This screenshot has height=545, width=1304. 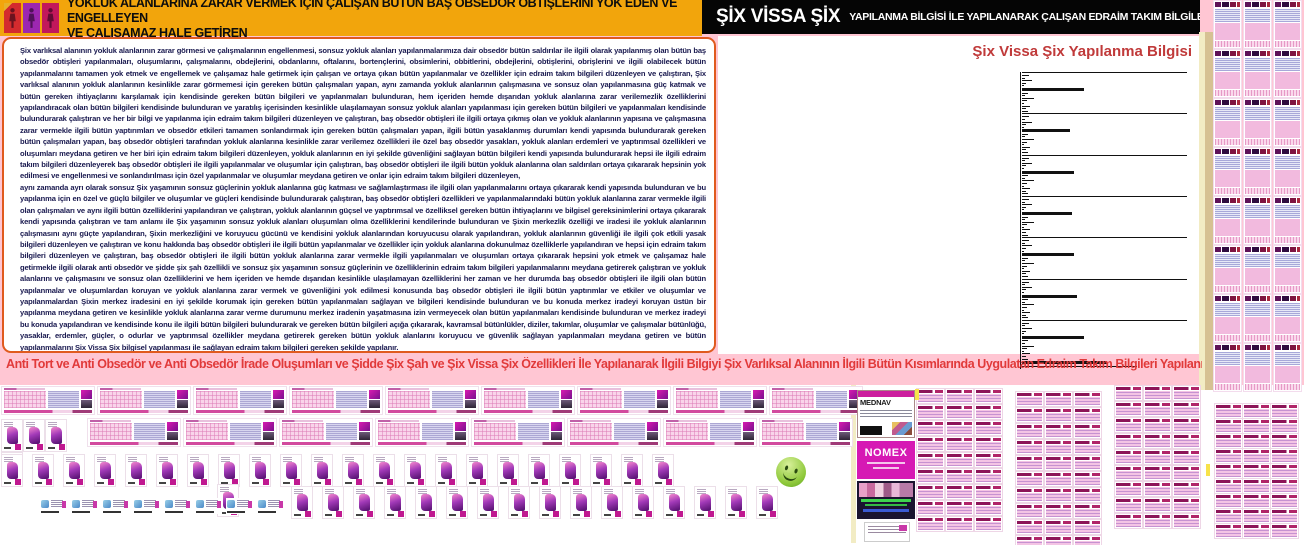 I want to click on listing-baseline, so click(x=143, y=512).